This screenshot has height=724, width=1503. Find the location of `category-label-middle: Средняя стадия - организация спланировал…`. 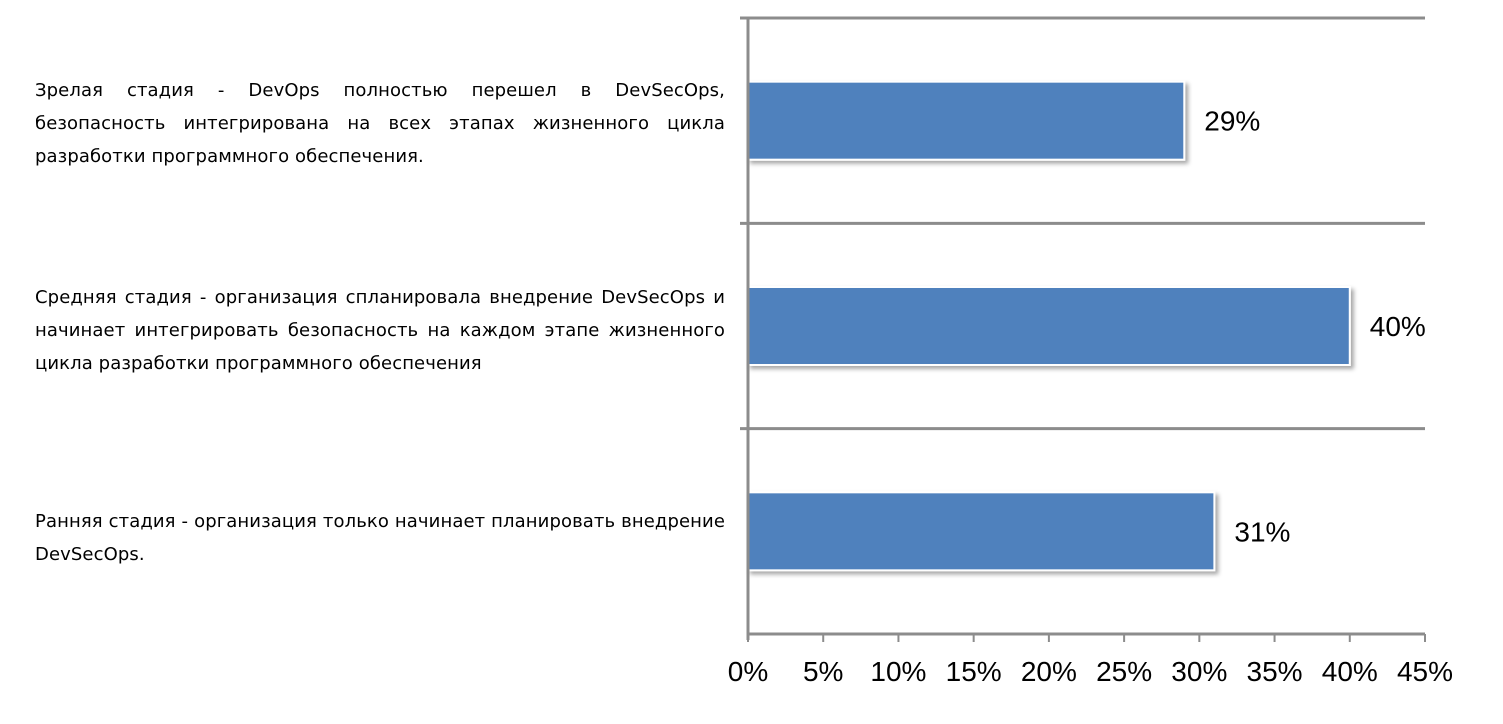

category-label-middle: Средняя стадия - организация спланировал… is located at coordinates (380, 330).